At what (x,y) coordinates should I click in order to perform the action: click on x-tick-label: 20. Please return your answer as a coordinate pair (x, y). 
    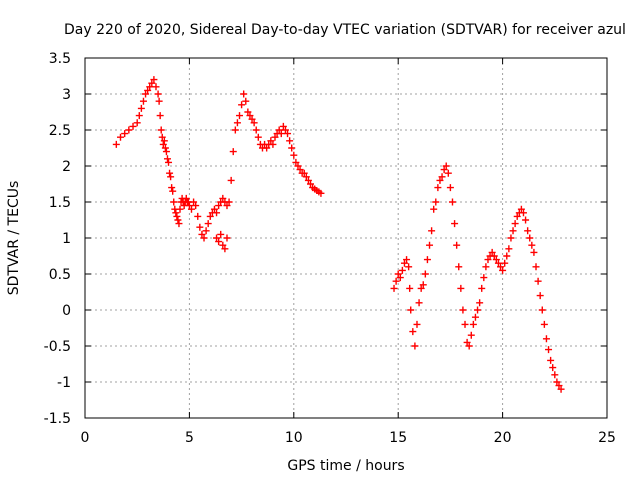
    Looking at the image, I should click on (503, 438).